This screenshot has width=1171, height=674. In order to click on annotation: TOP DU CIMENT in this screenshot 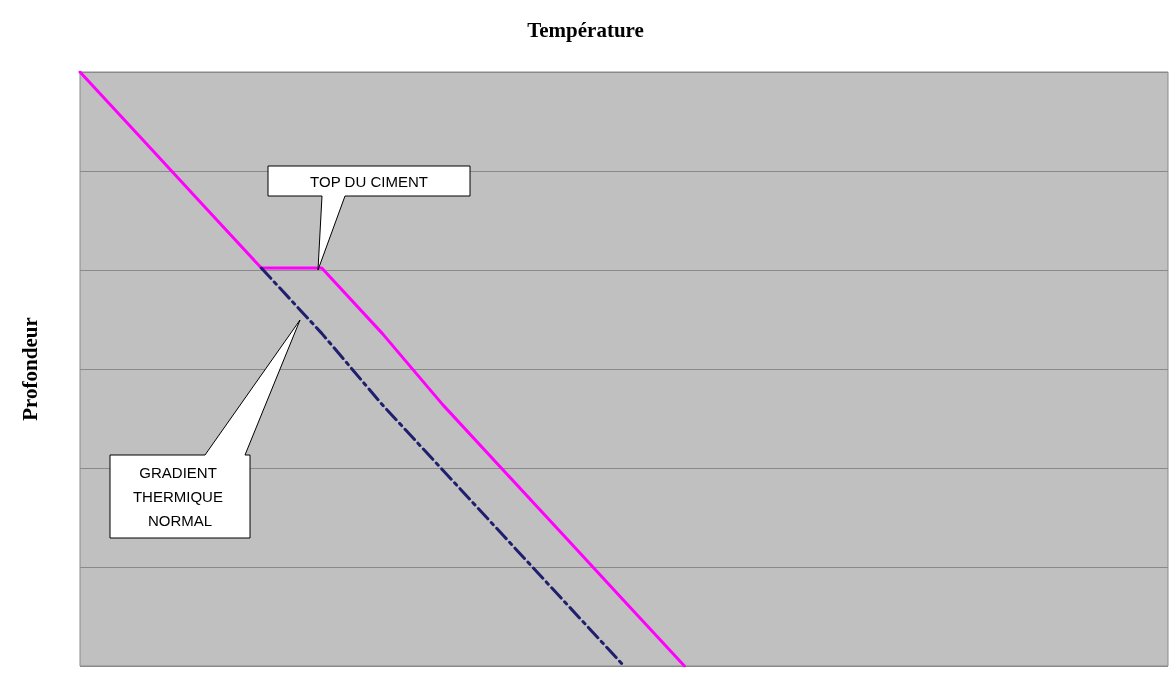, I will do `click(369, 181)`.